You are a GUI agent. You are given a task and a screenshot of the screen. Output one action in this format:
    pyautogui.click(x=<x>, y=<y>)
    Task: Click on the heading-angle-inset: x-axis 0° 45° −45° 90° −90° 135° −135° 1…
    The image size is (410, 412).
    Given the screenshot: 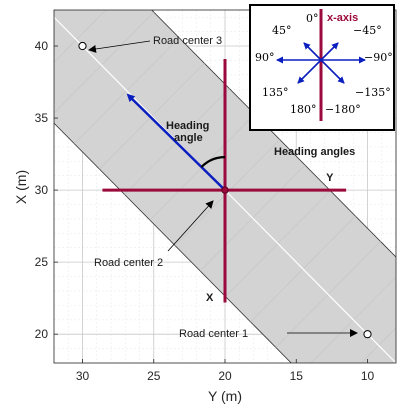 What is the action you would take?
    pyautogui.click(x=322, y=67)
    